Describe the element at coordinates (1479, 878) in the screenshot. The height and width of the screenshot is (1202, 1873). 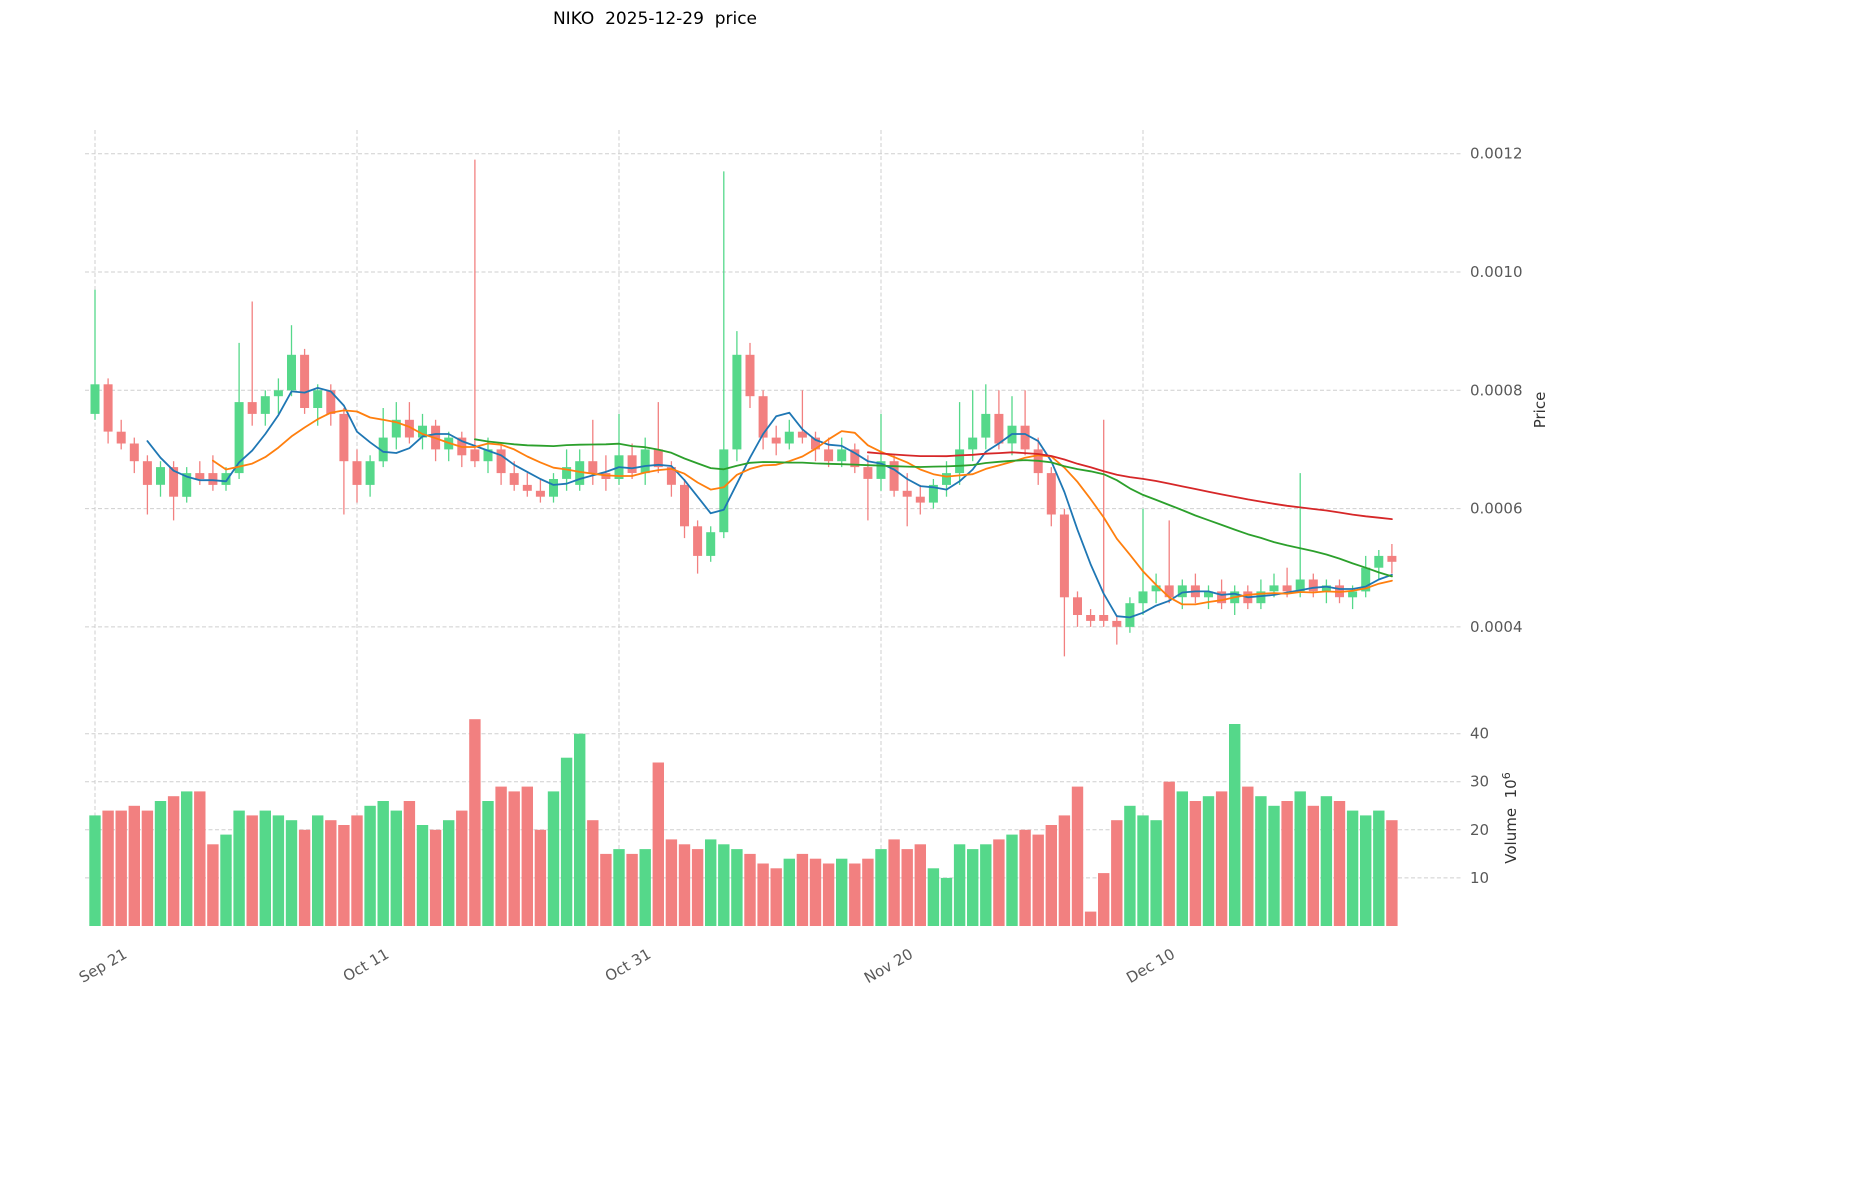
I see `svg-text: 10` at that location.